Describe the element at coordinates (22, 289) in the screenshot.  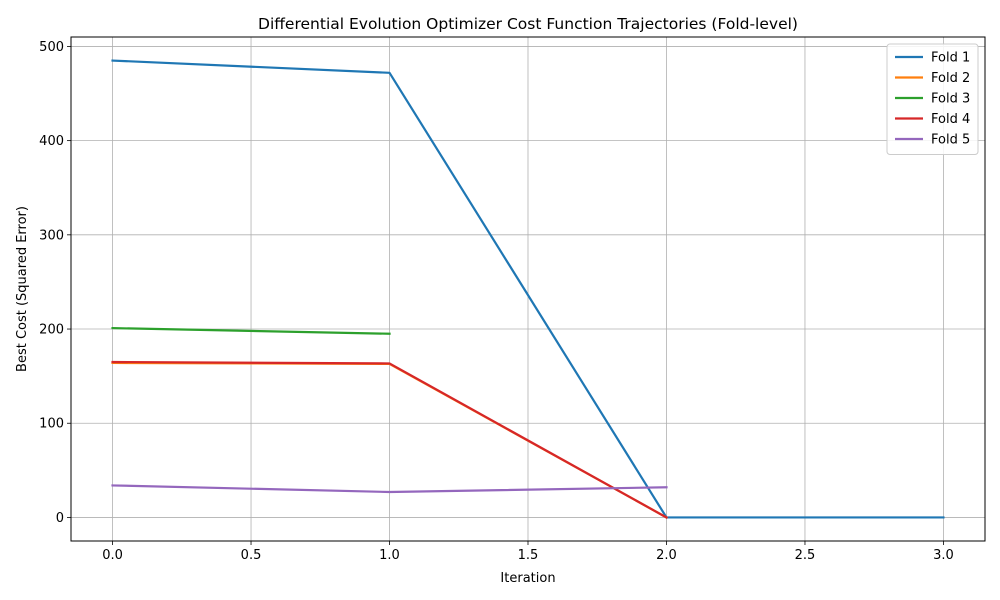
I see `y-axis-label: Best Cost (Squared Error)` at that location.